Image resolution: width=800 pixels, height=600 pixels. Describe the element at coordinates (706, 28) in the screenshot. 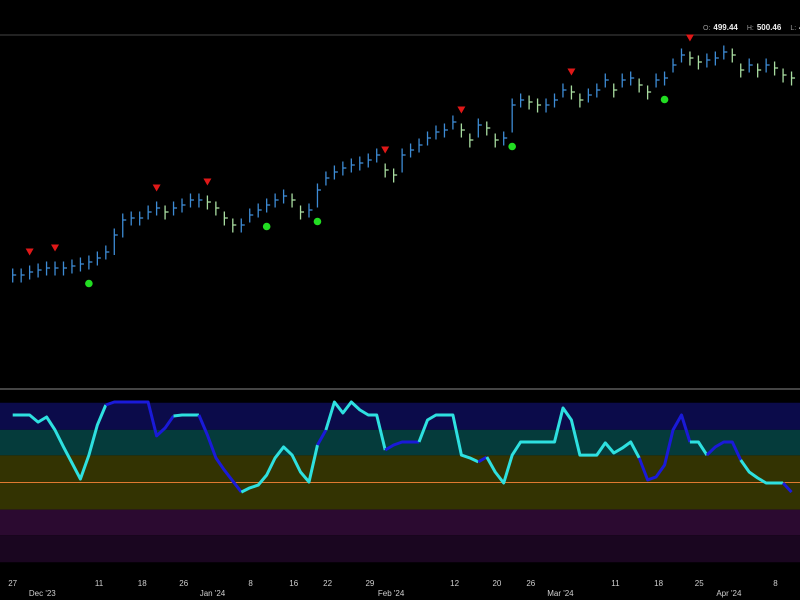

I see `legend-label: O:` at that location.